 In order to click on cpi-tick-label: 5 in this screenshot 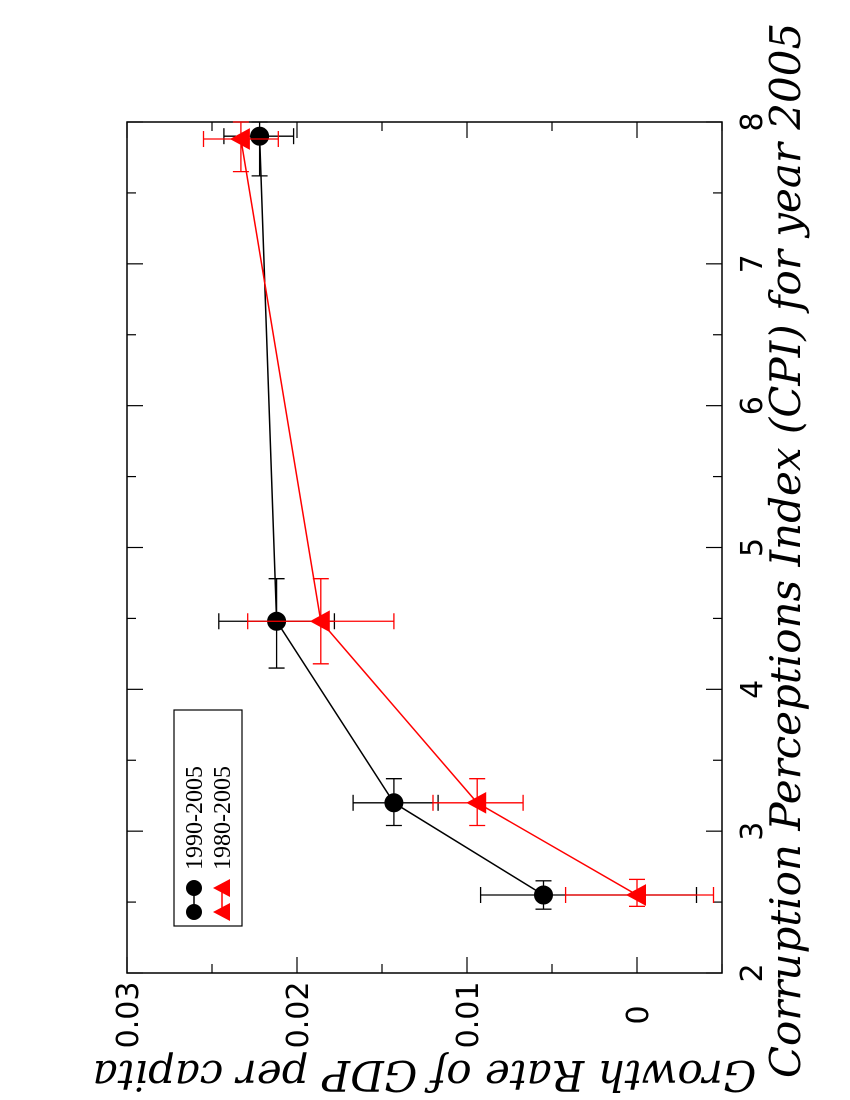, I will do `click(752, 547)`.